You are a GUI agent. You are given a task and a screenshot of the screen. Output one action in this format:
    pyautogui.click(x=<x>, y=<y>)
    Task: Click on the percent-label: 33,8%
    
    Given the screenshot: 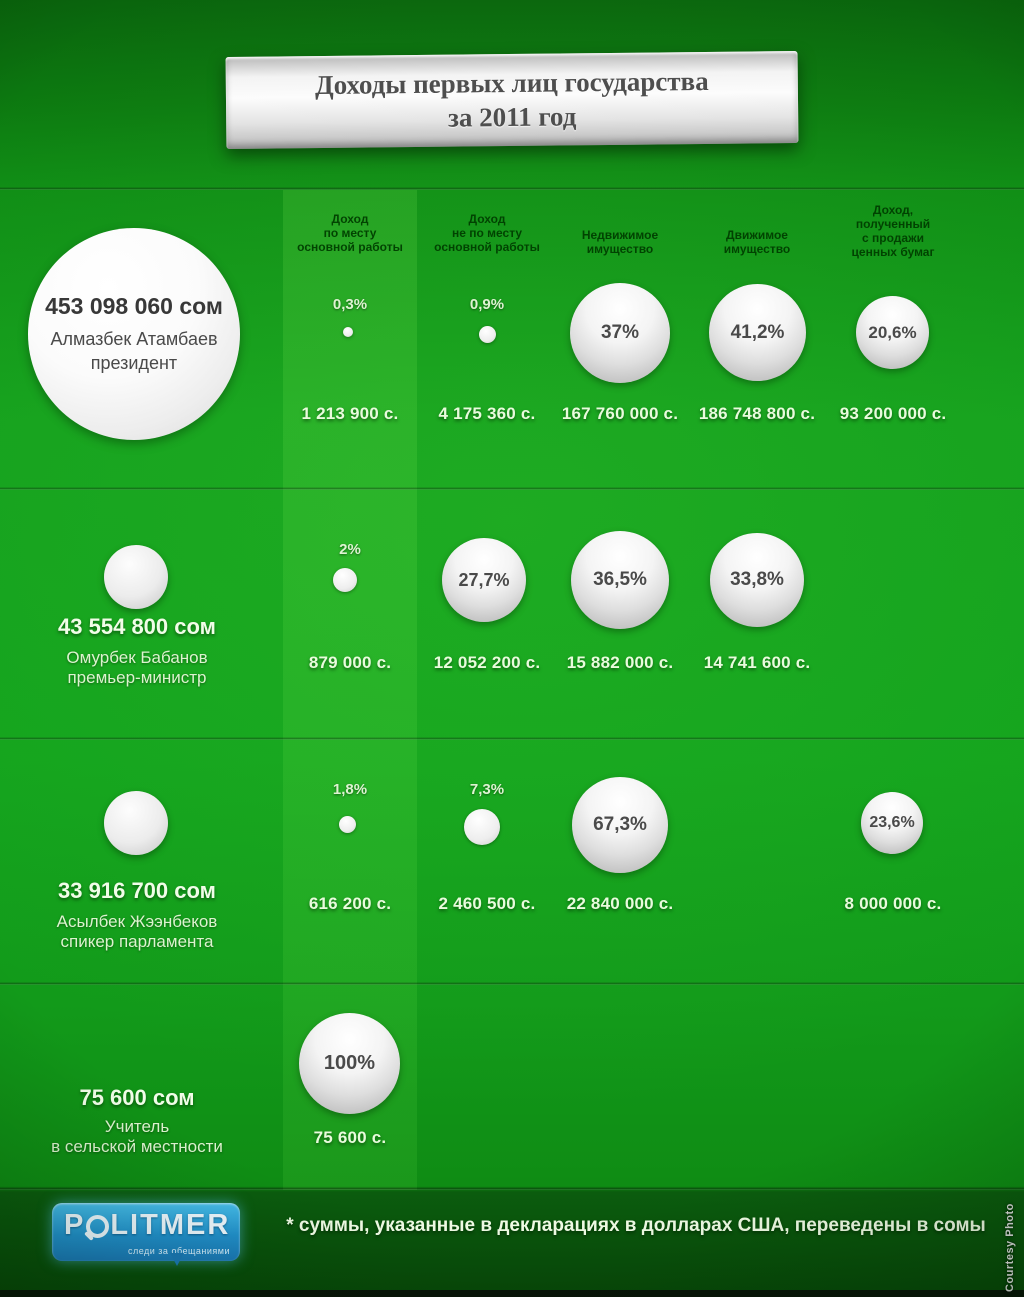 What is the action you would take?
    pyautogui.click(x=757, y=579)
    